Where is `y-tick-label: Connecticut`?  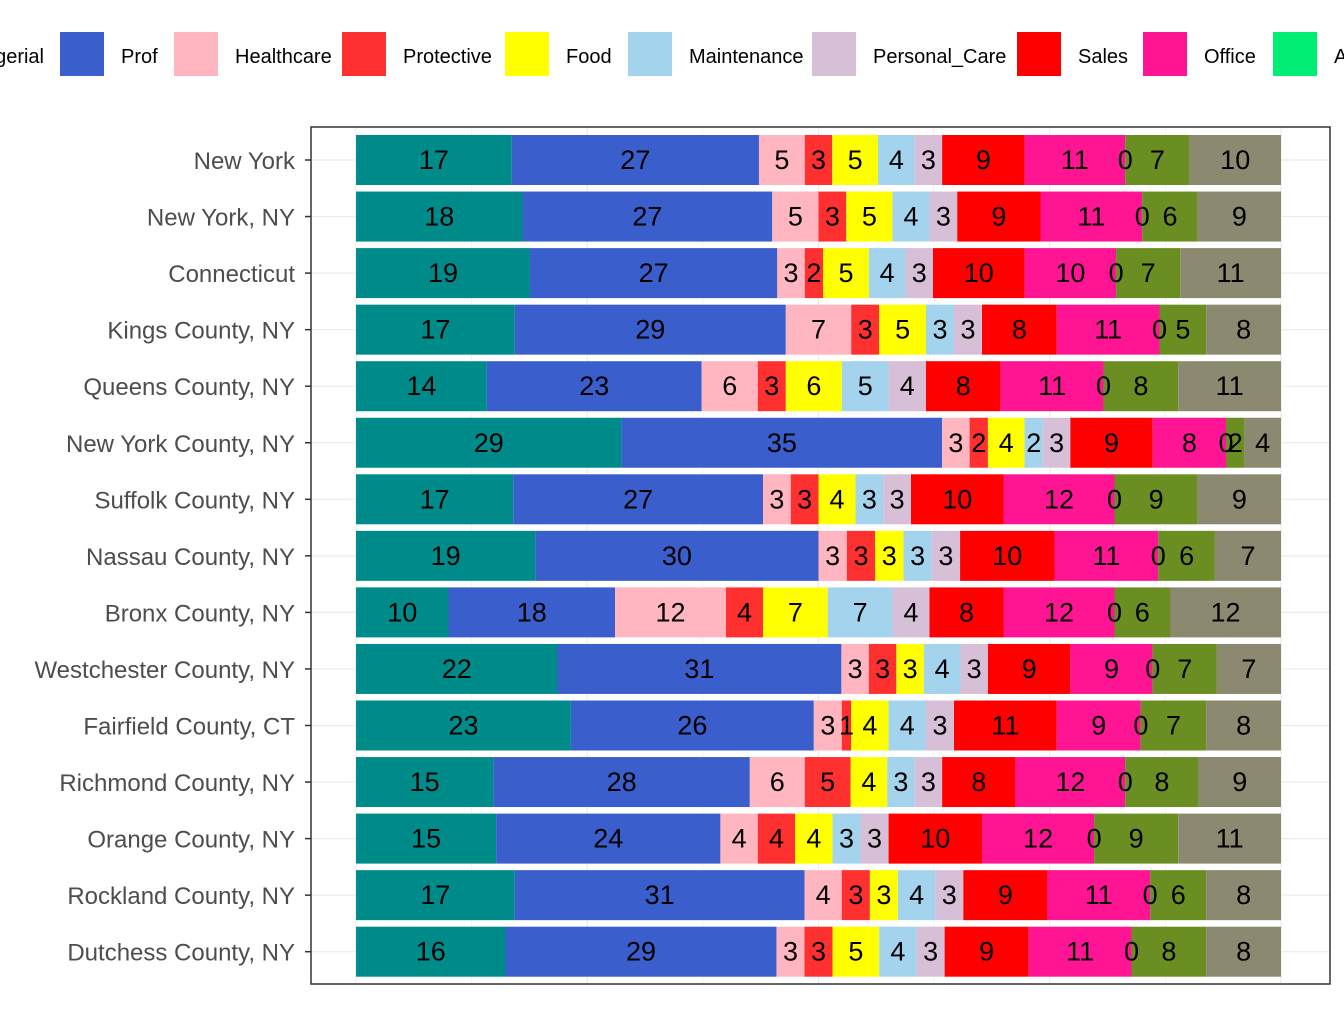
y-tick-label: Connecticut is located at coordinates (231, 274).